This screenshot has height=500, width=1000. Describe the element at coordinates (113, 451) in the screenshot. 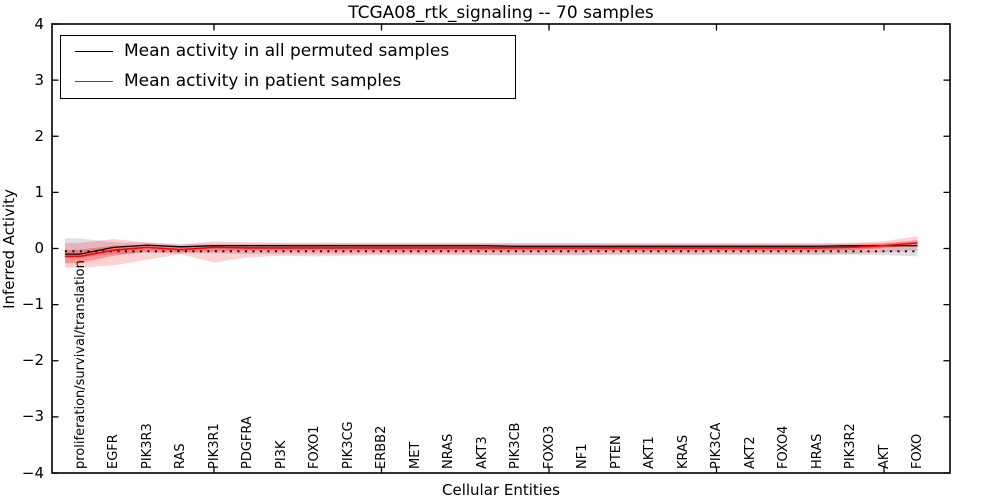

I see `x-category-label: EGFR` at that location.